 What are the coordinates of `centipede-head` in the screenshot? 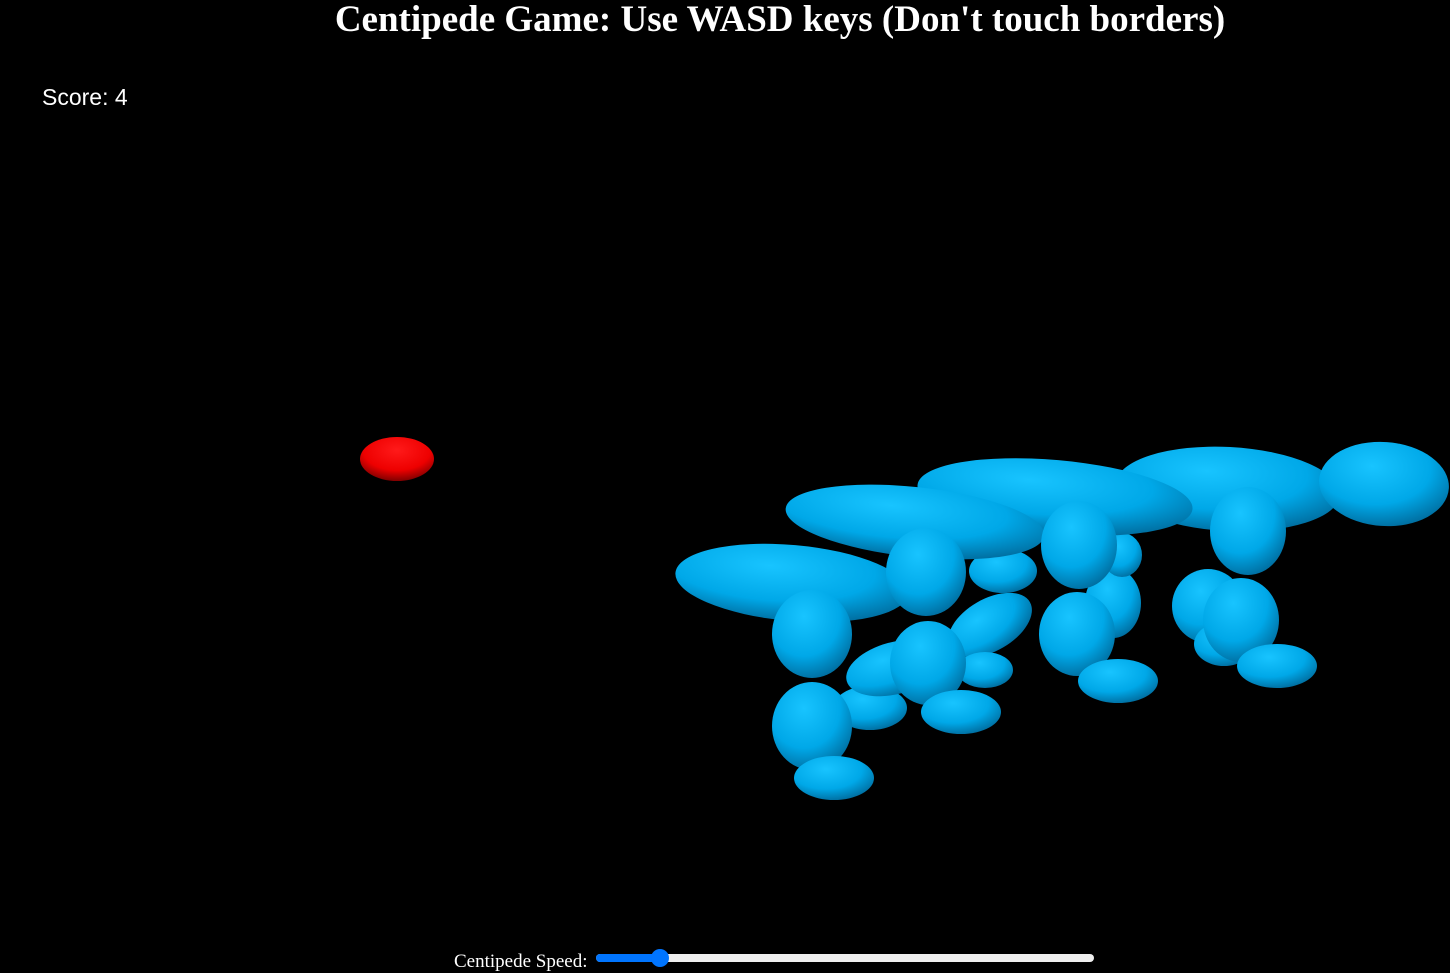 It's located at (1384, 484).